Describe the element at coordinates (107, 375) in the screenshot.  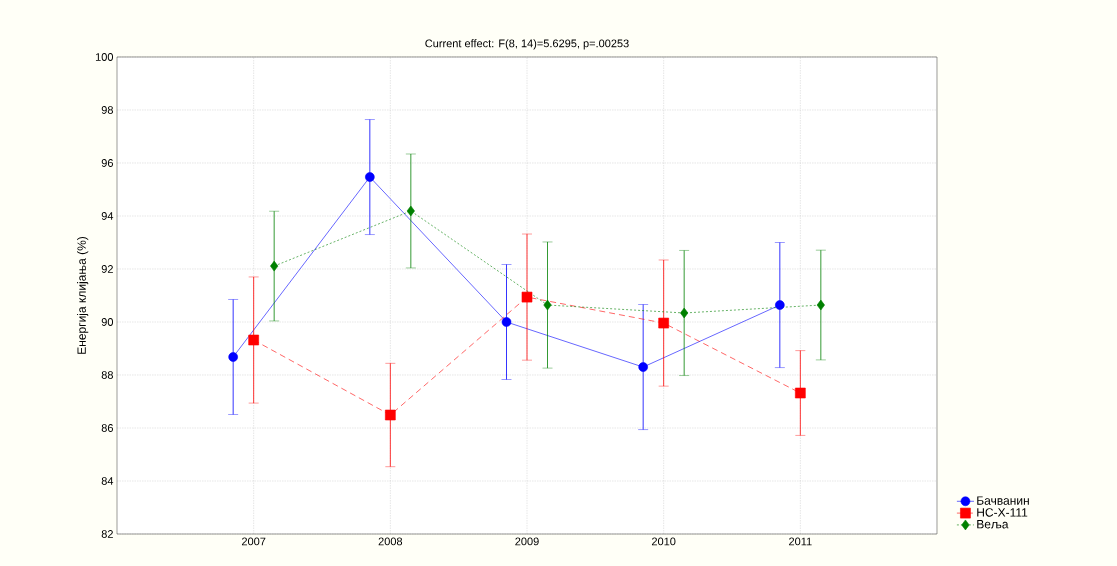
I see `y-tick-label: 88` at that location.